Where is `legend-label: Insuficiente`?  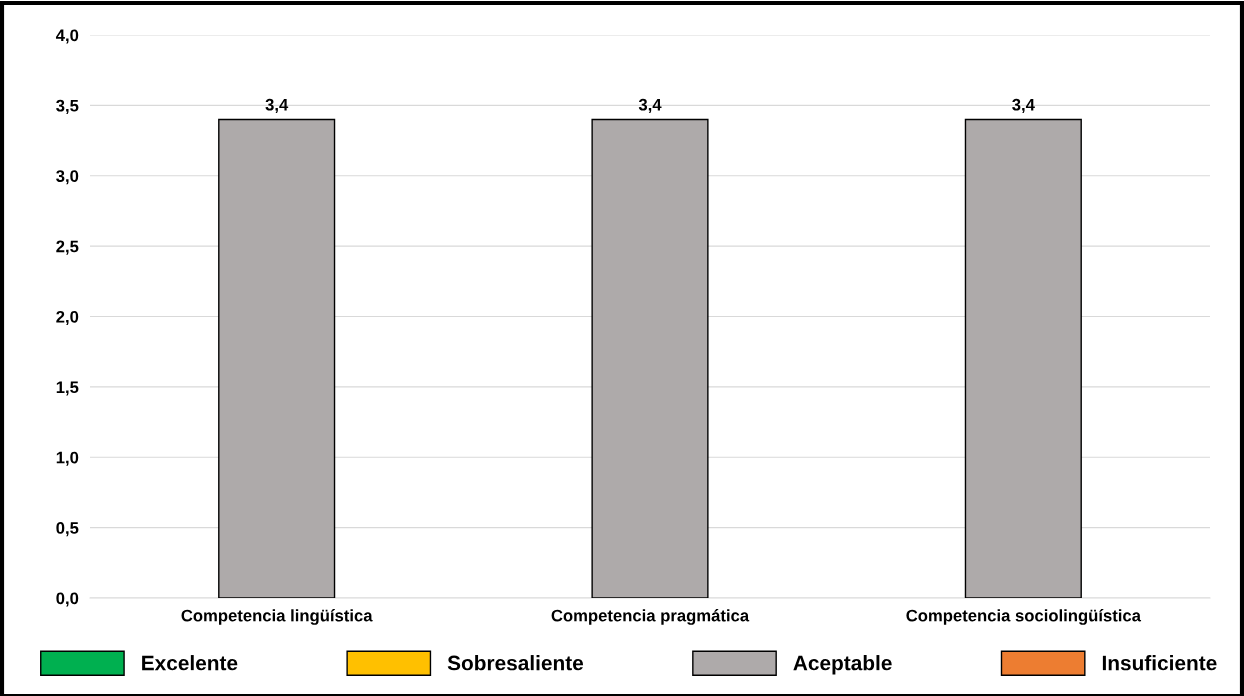 legend-label: Insuficiente is located at coordinates (1159, 663).